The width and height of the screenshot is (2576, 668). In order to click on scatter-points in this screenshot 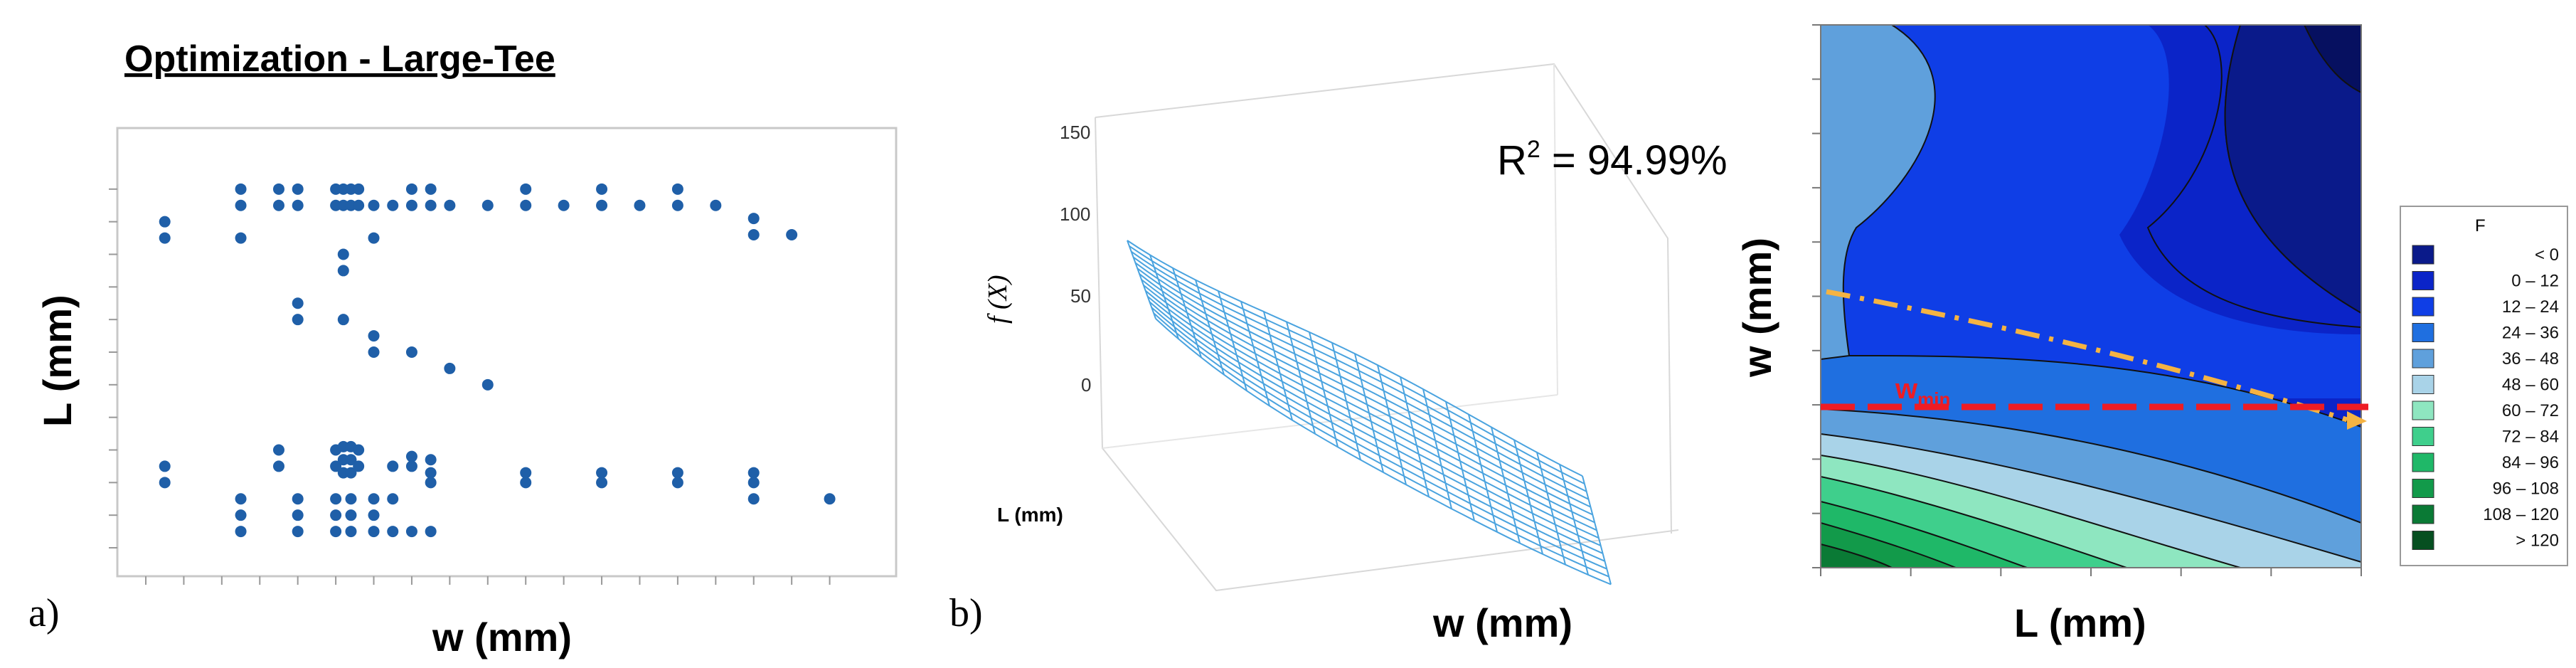, I will do `click(497, 360)`.